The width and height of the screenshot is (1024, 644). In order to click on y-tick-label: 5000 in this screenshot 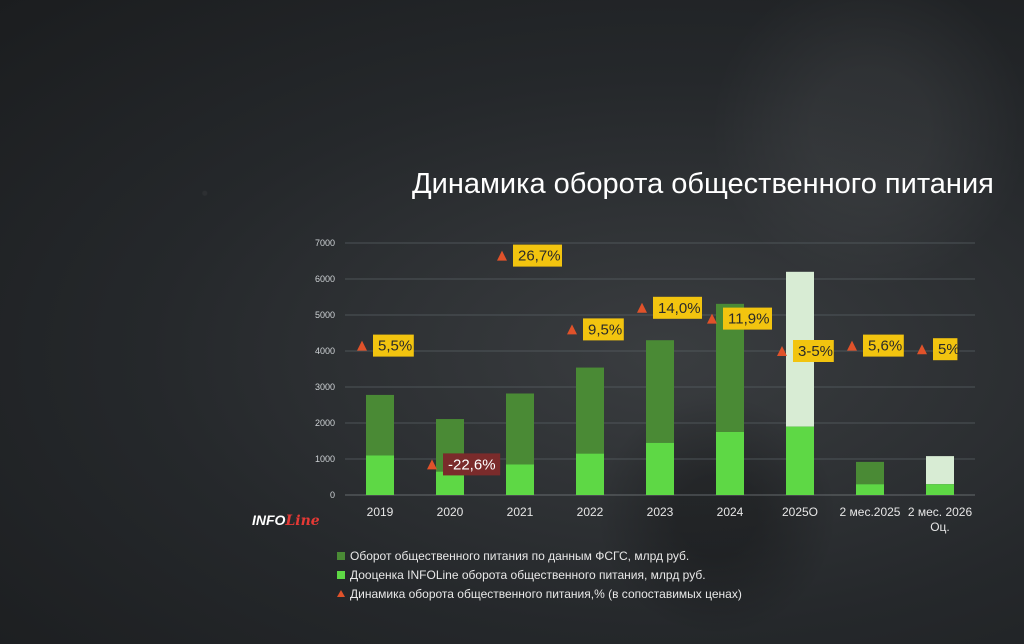, I will do `click(325, 315)`.